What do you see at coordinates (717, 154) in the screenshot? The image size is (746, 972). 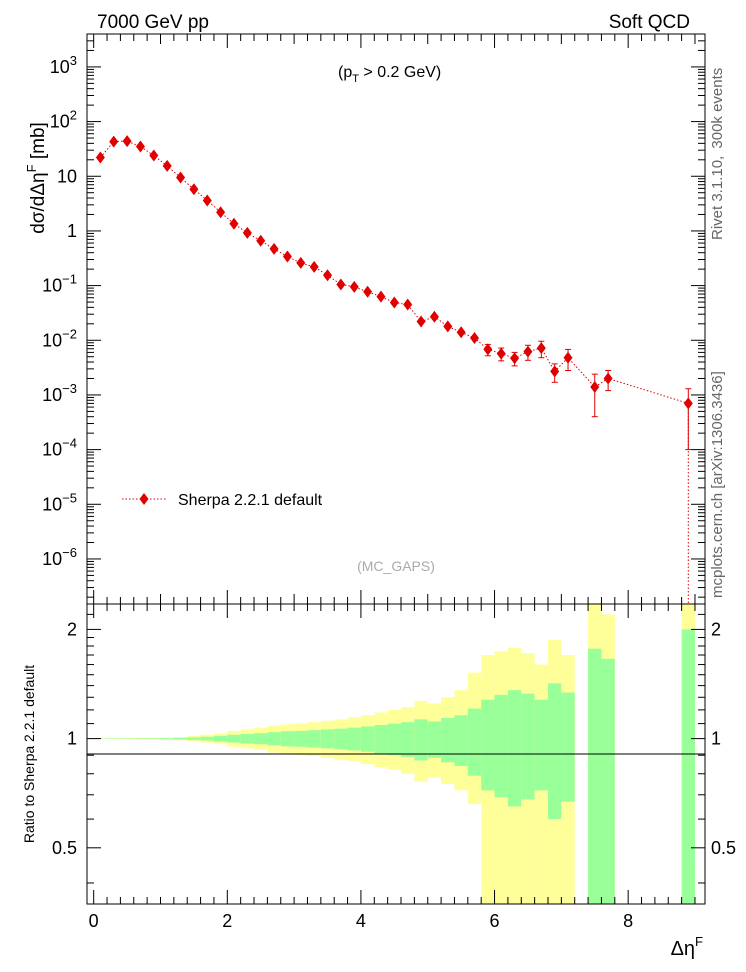 I see `rivet-version-label: Rivet 3.1.10, 300k events` at bounding box center [717, 154].